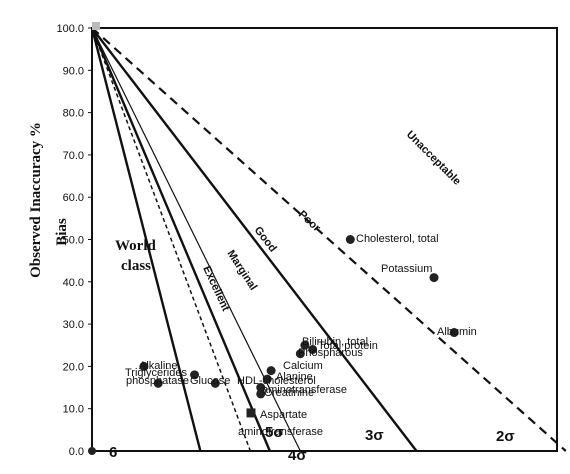 The width and height of the screenshot is (570, 474). Describe the element at coordinates (406, 269) in the screenshot. I see `point-label-potassium: Potassium` at that location.